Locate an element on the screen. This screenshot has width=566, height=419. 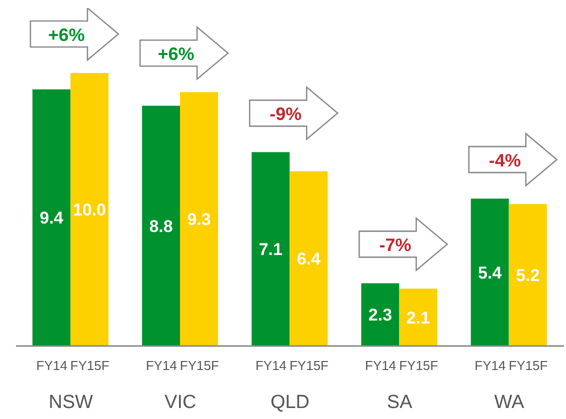
data-label: 5.4 is located at coordinates (490, 272).